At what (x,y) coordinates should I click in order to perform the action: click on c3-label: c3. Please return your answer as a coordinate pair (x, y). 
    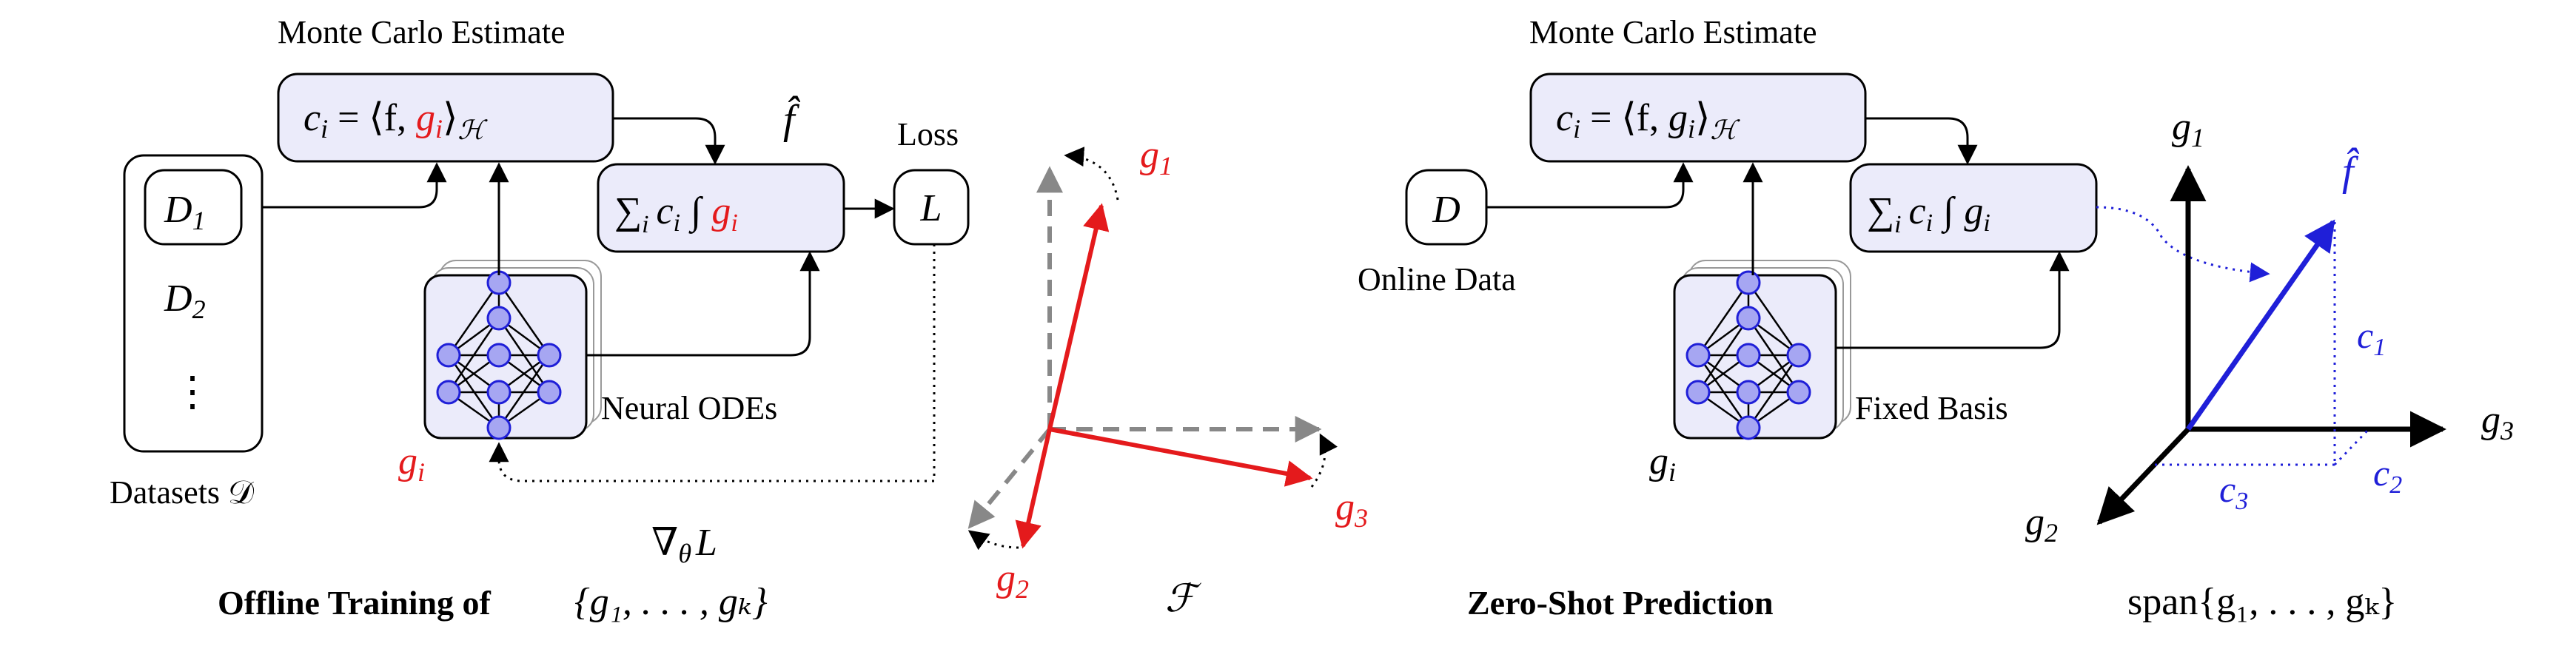
    Looking at the image, I should click on (2233, 491).